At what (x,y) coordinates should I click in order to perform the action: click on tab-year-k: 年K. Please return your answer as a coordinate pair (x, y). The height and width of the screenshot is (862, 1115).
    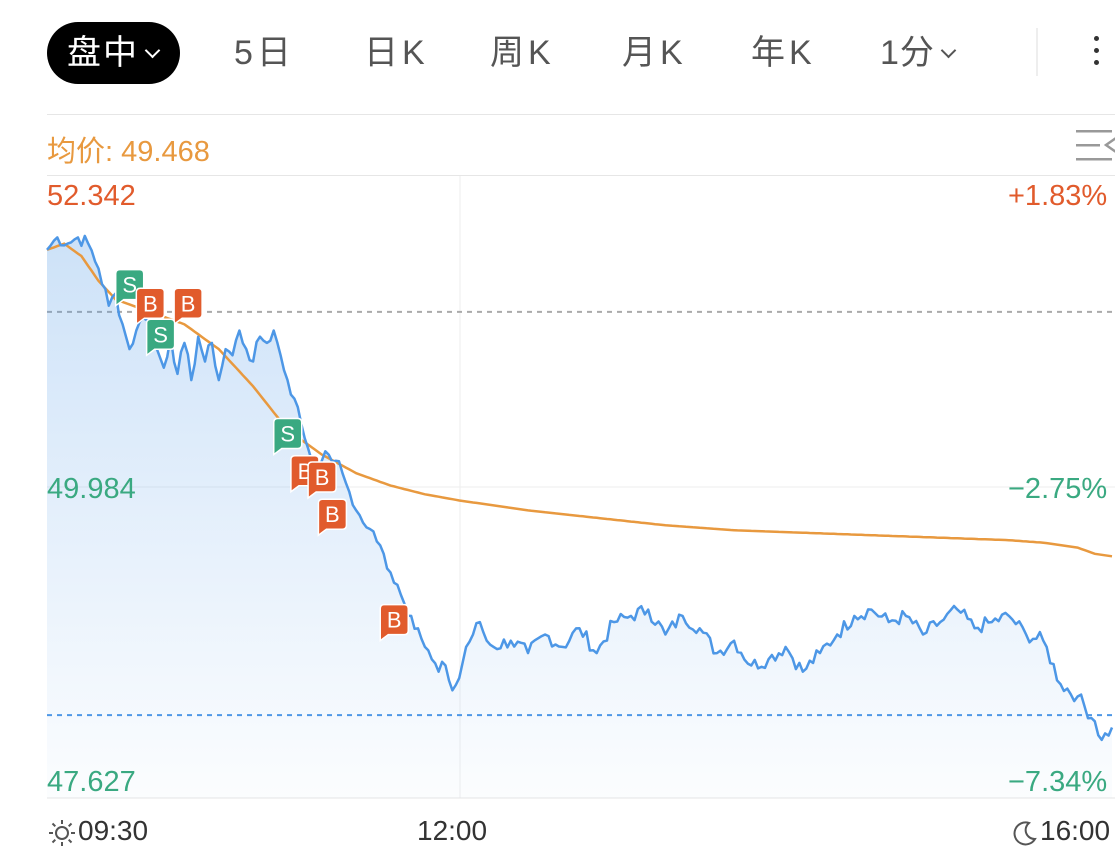
    Looking at the image, I should click on (783, 53).